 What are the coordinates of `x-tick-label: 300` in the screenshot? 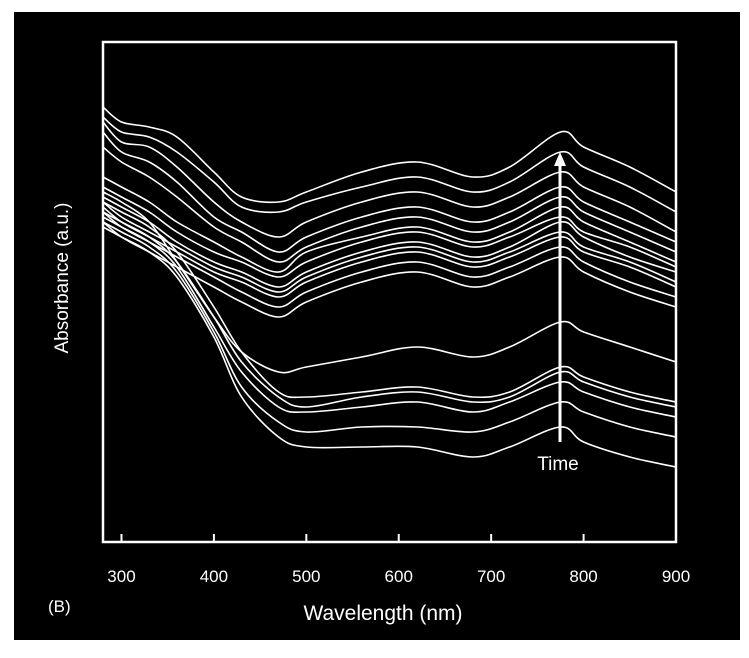 It's located at (121, 576).